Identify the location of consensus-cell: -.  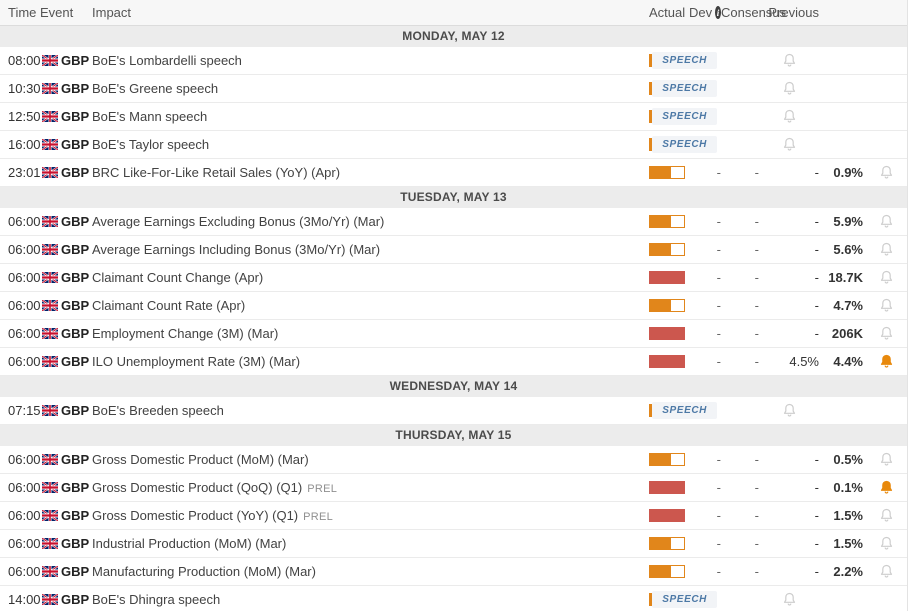
(789, 459).